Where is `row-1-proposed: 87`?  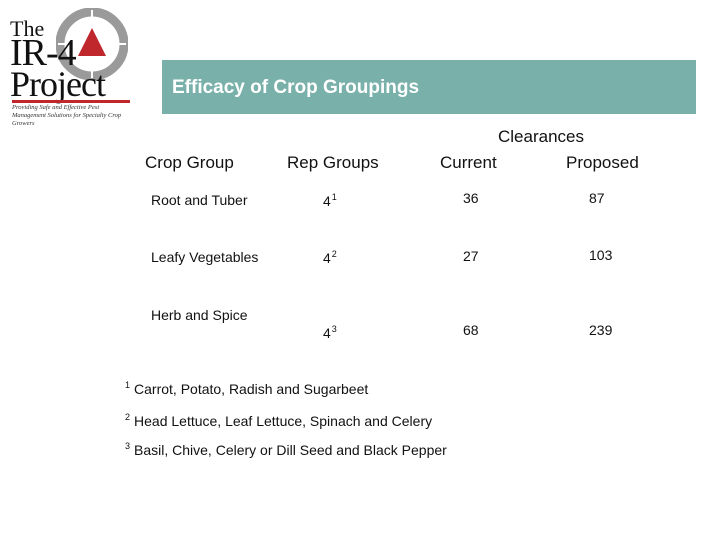
row-1-proposed: 87 is located at coordinates (597, 198).